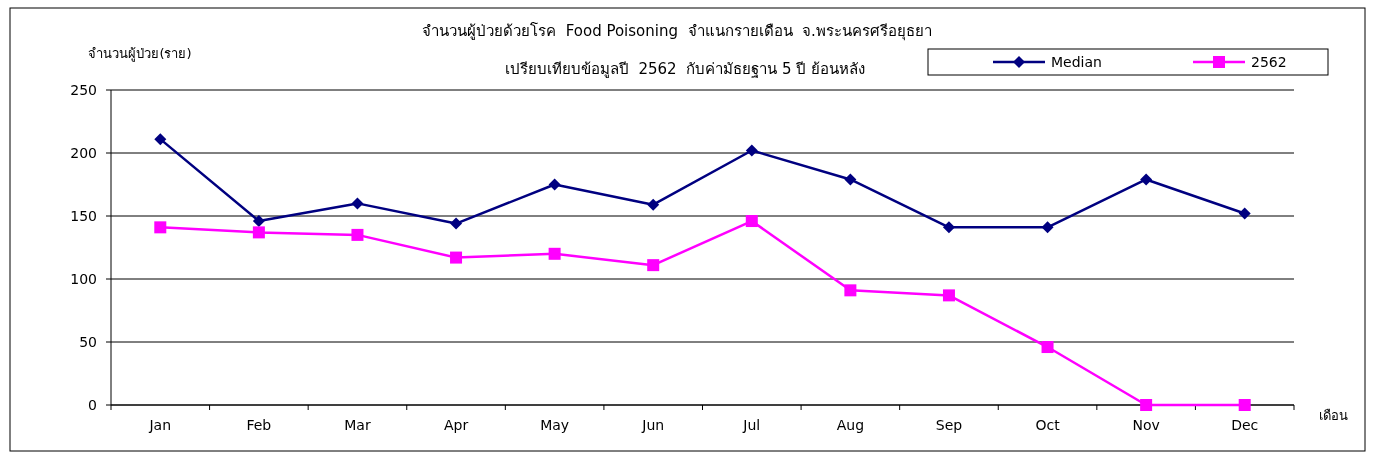 The image size is (1373, 456). Describe the element at coordinates (850, 425) in the screenshot. I see `x-tick-label: Aug` at that location.